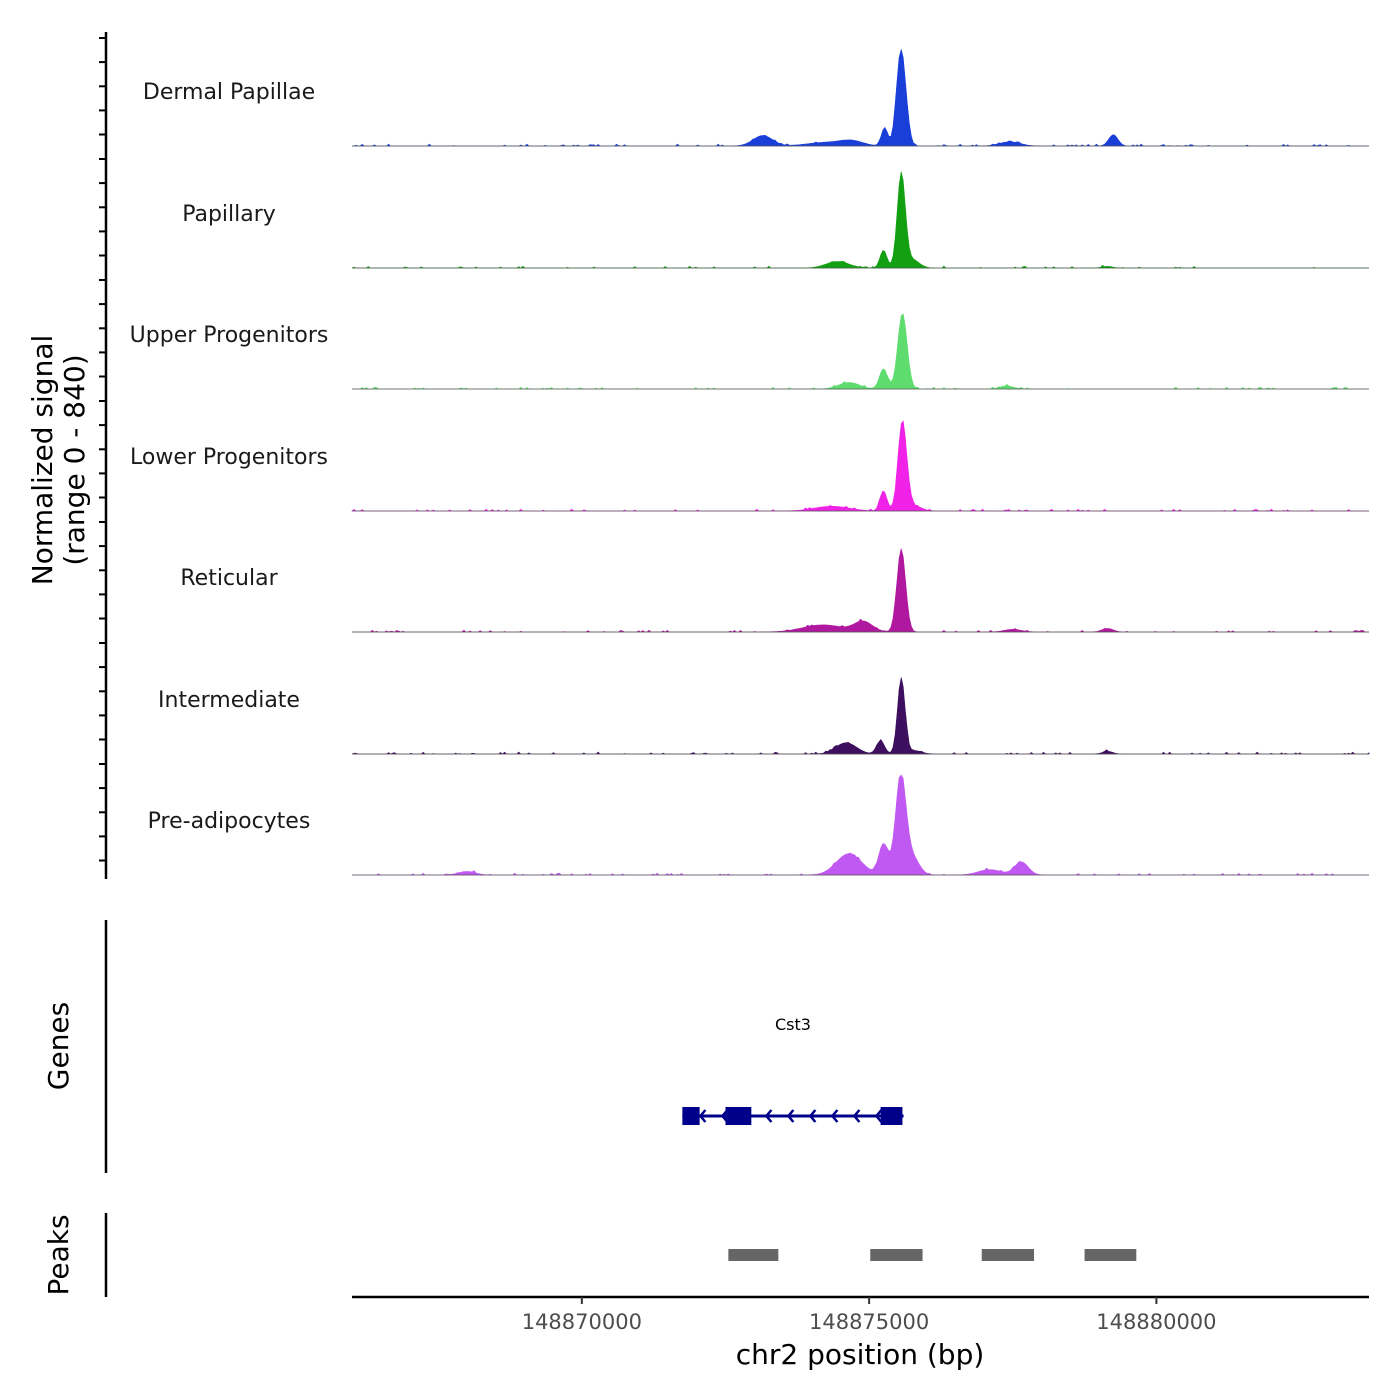  What do you see at coordinates (74, 459) in the screenshot?
I see `y-axis-title-line2: (range 0 - 840)` at bounding box center [74, 459].